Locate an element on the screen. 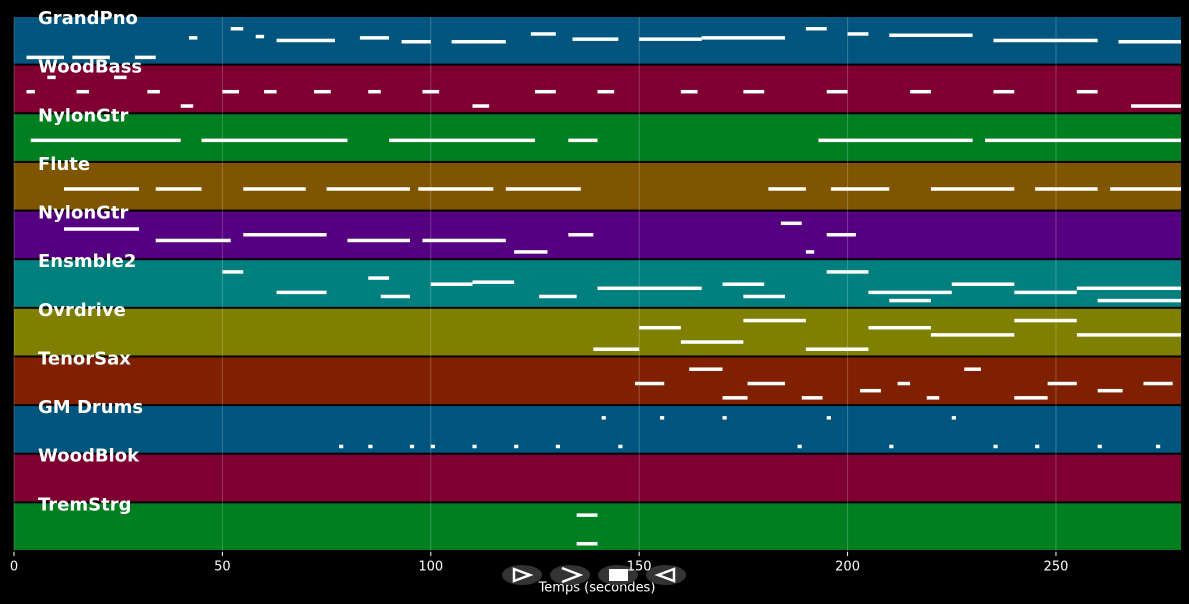 The image size is (1189, 604). x-tick-label: 50 is located at coordinates (222, 567).